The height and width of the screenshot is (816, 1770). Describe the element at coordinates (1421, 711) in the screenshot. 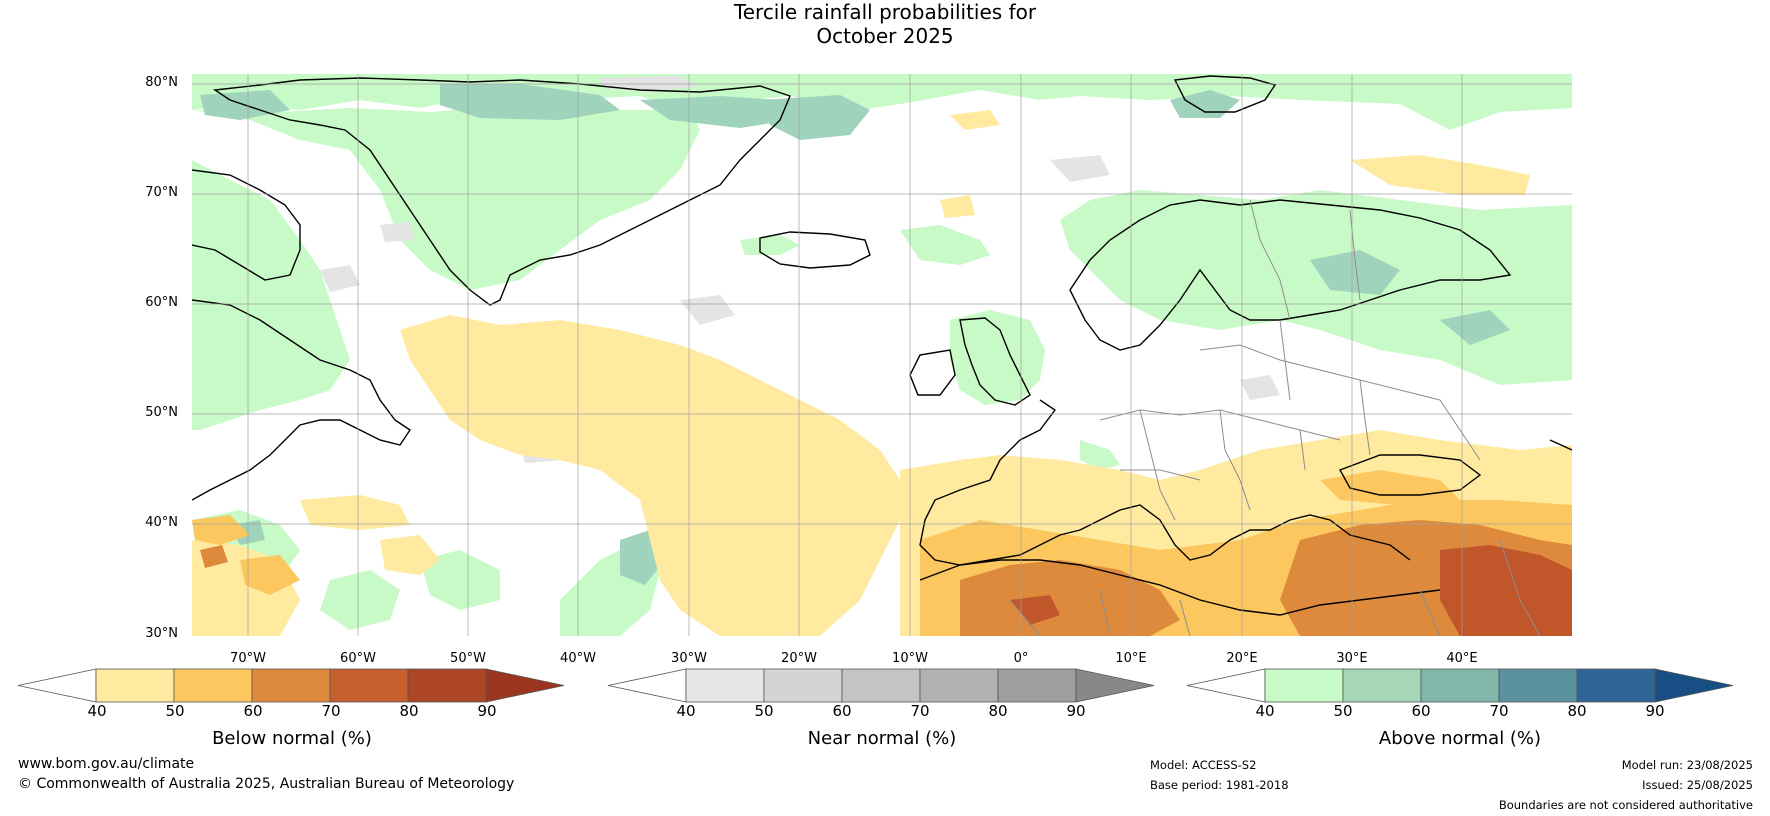

I see `above-tick-60: 60` at that location.